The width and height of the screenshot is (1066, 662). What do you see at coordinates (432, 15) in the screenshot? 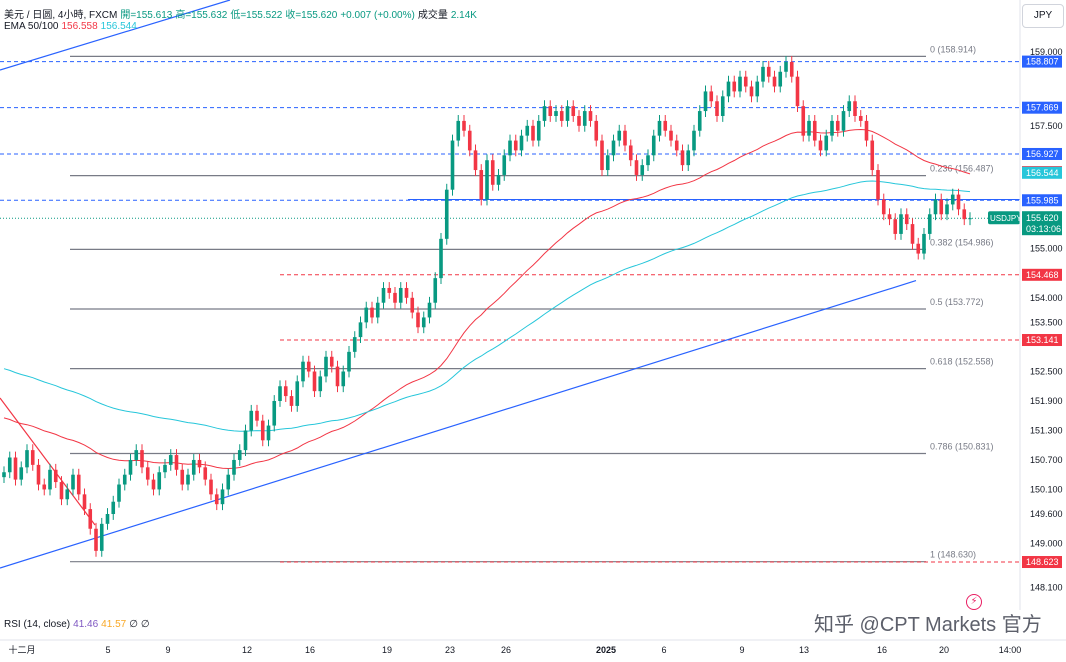
I see `ohlc-field-6: 成交量` at bounding box center [432, 15].